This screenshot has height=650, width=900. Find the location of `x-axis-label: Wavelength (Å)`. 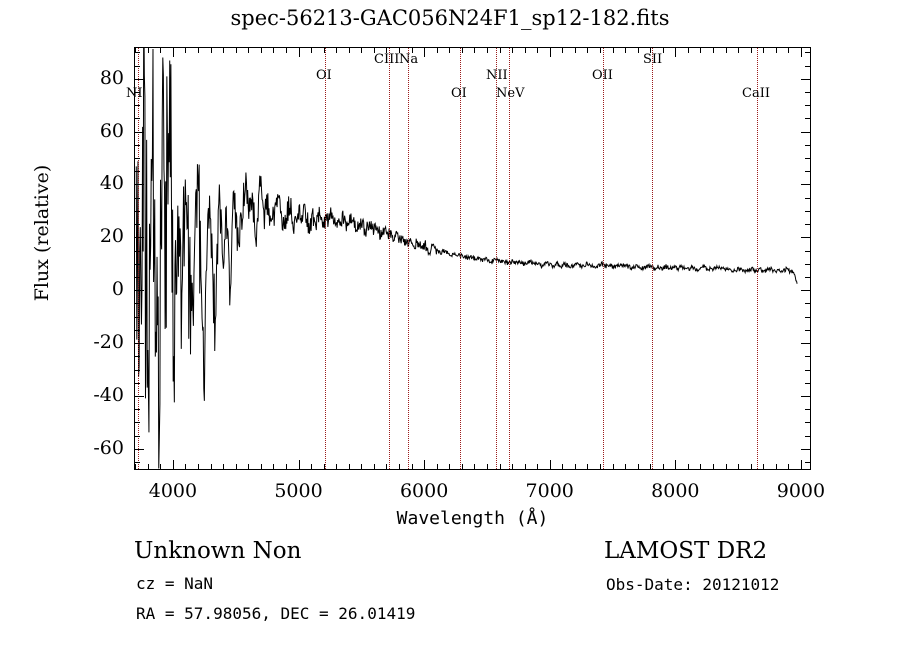

x-axis-label: Wavelength (Å) is located at coordinates (472, 518).